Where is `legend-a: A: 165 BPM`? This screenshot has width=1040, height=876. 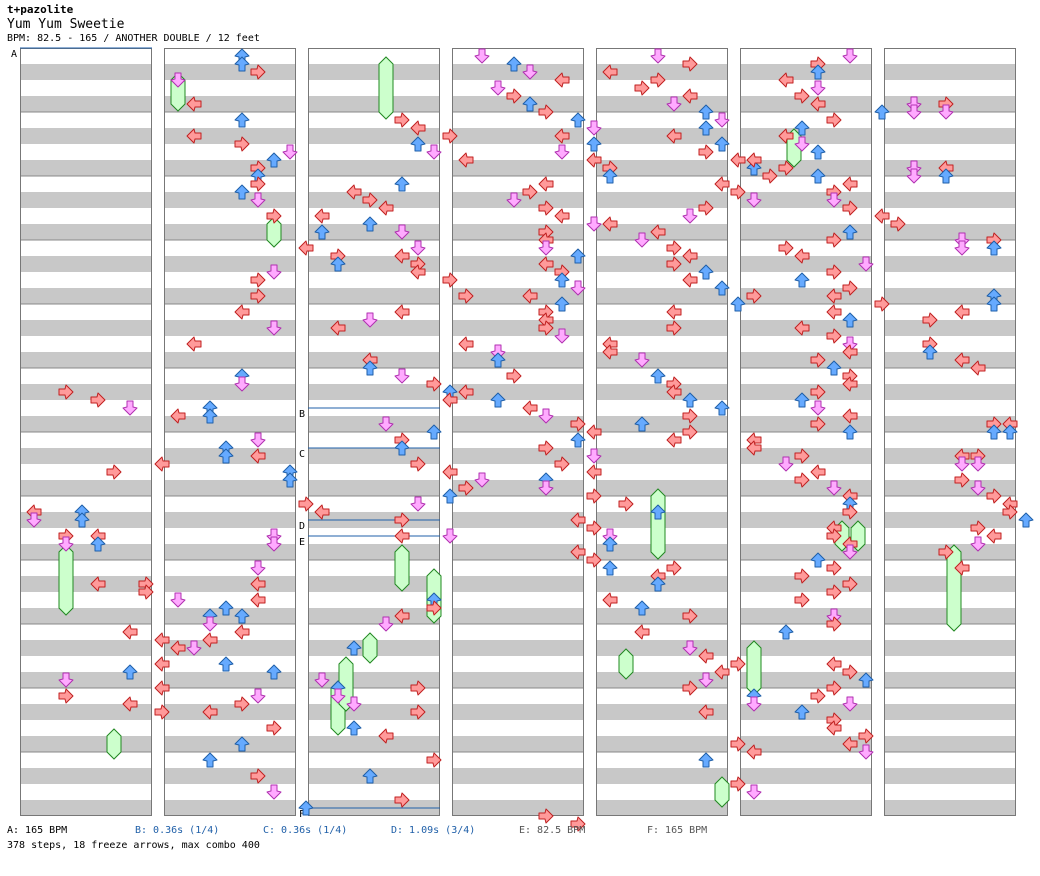
legend-a: A: 165 BPM is located at coordinates (37, 830).